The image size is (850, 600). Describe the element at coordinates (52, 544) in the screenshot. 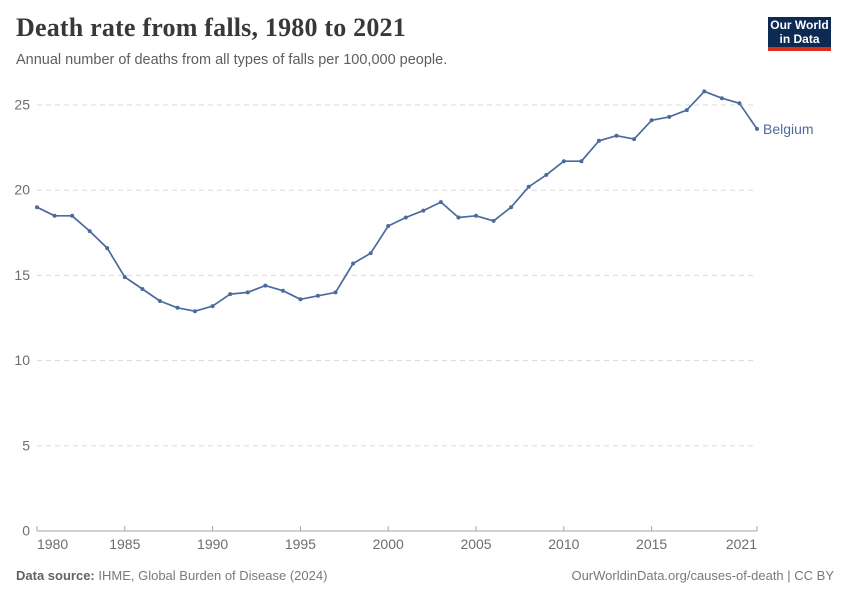

I see `x-tick-label: 1980` at that location.